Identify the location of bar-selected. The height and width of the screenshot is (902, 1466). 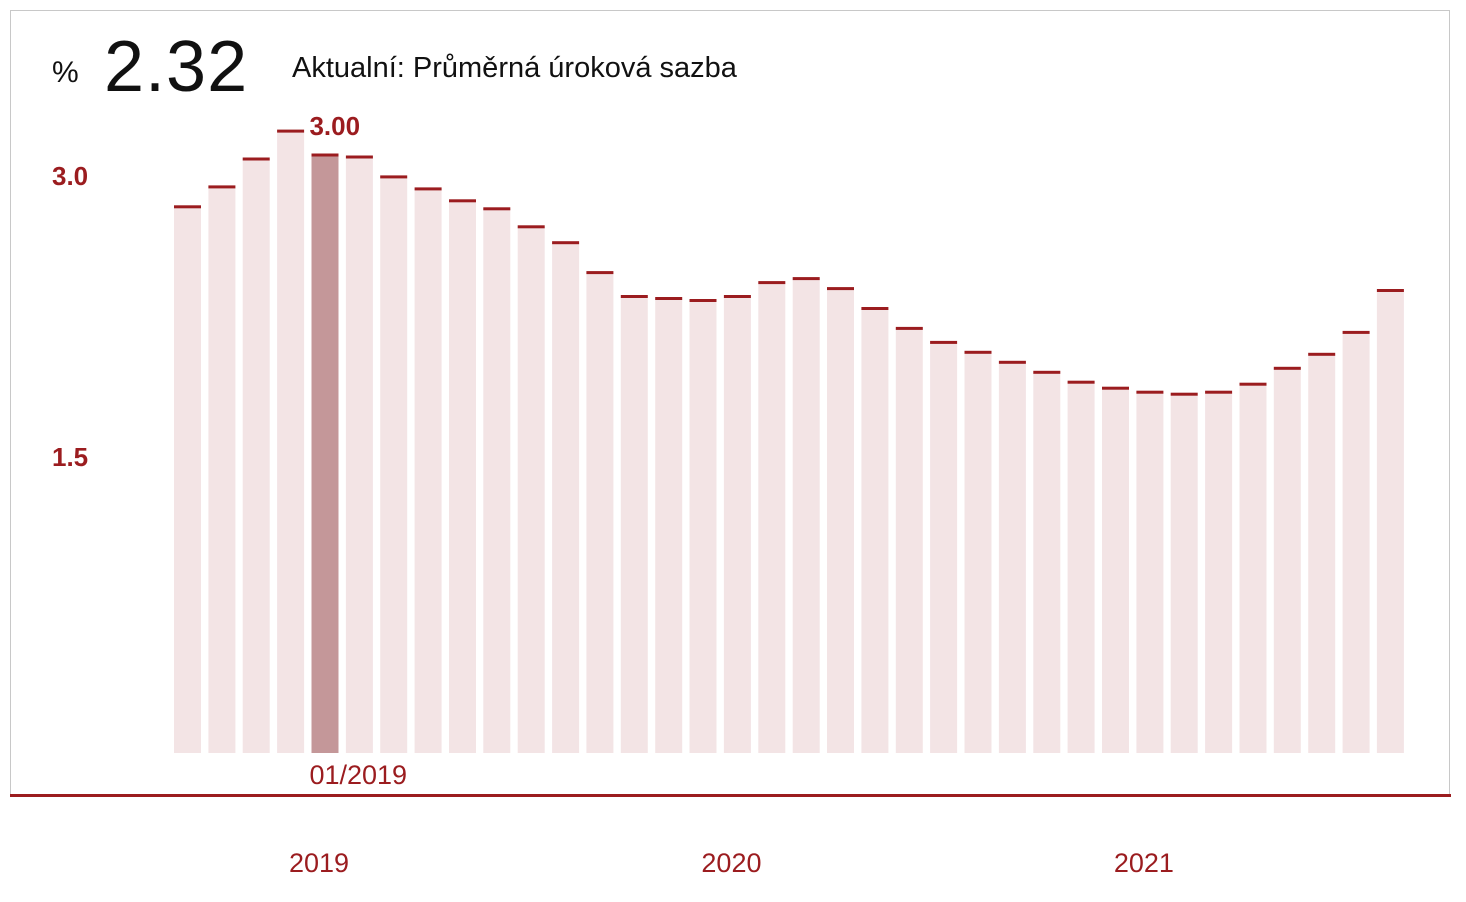
(325, 454).